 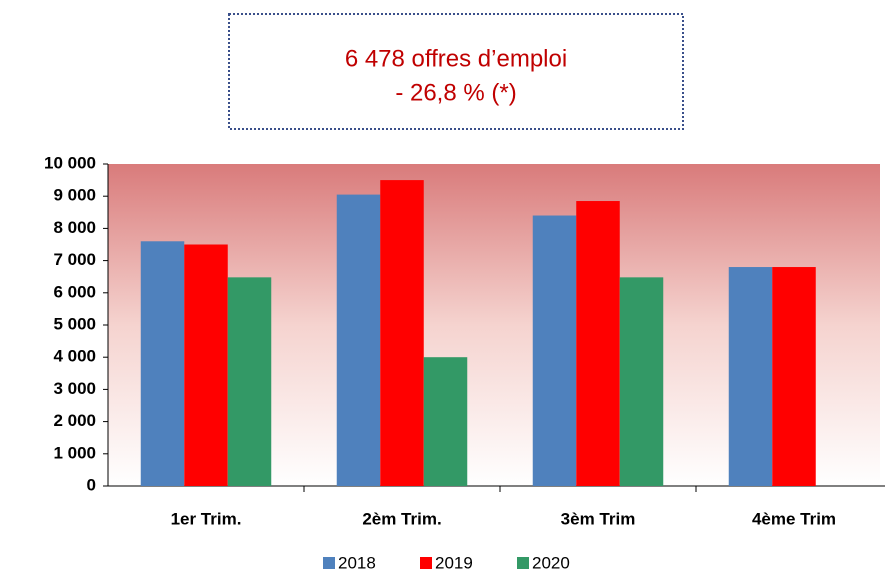 What do you see at coordinates (74, 195) in the screenshot?
I see `y-tick-label: 9 000` at bounding box center [74, 195].